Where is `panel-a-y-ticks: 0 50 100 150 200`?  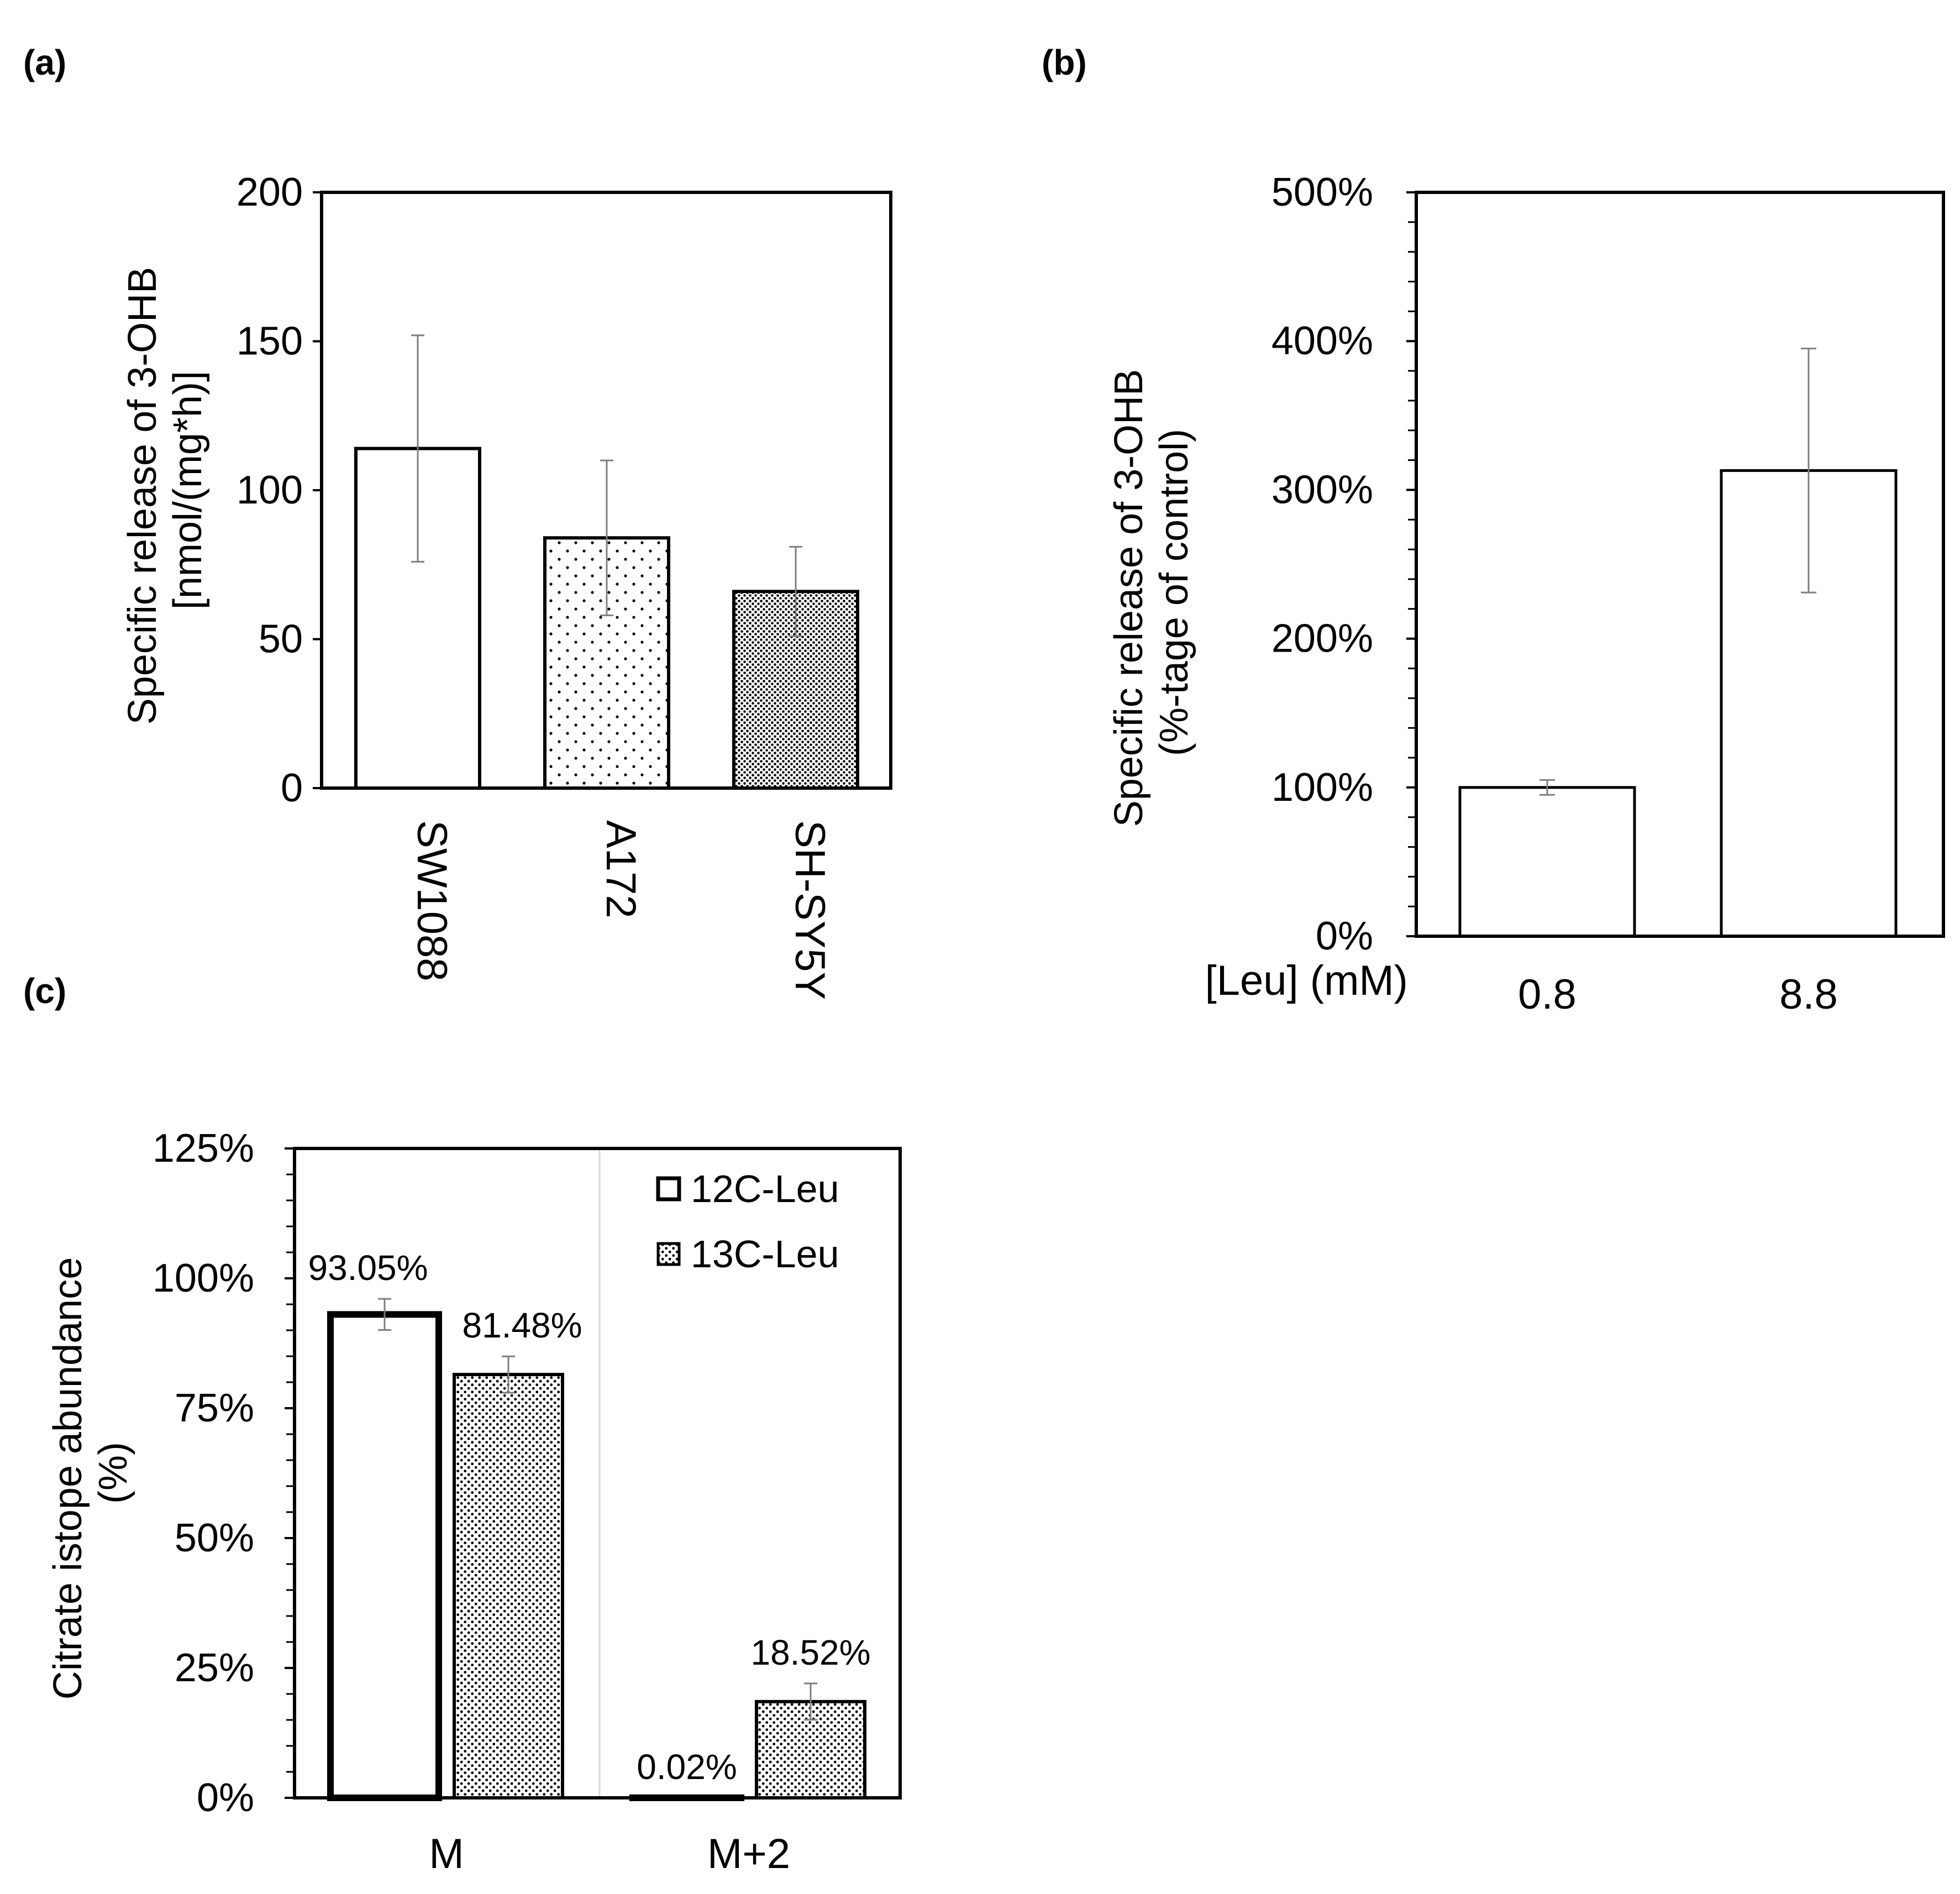
panel-a-y-ticks: 0 50 100 150 200 is located at coordinates (279, 490).